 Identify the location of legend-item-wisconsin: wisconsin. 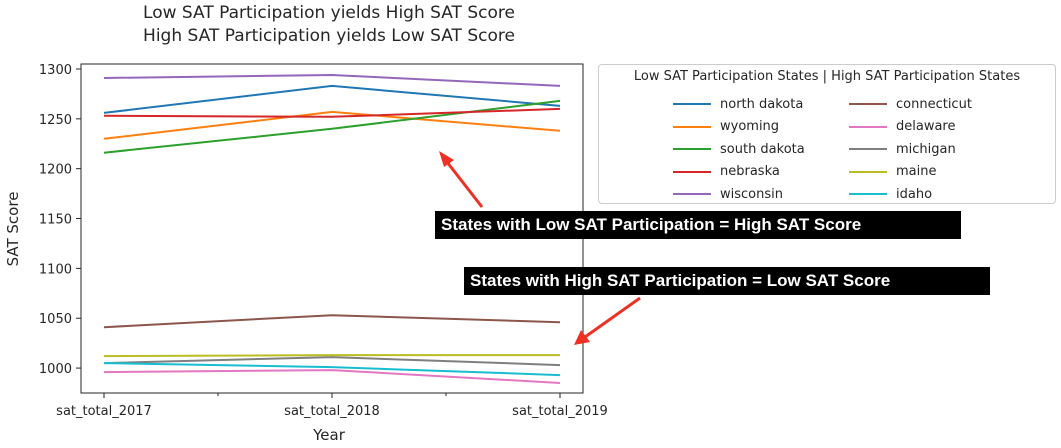
(739, 194).